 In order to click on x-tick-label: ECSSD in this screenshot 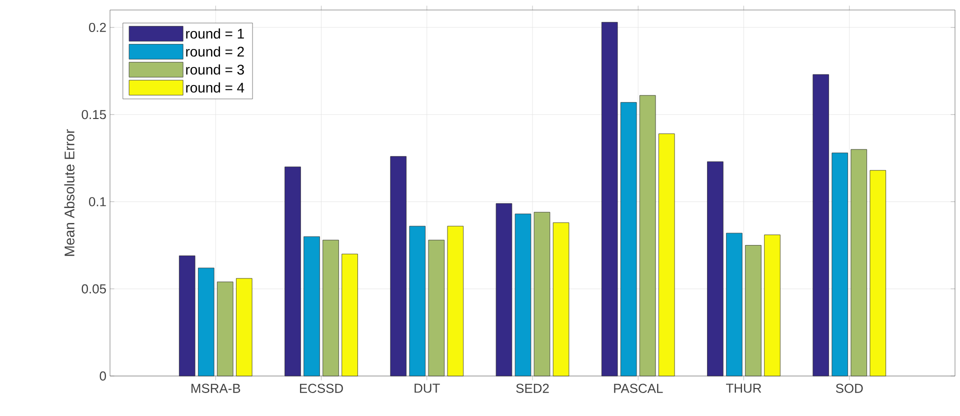, I will do `click(321, 388)`.